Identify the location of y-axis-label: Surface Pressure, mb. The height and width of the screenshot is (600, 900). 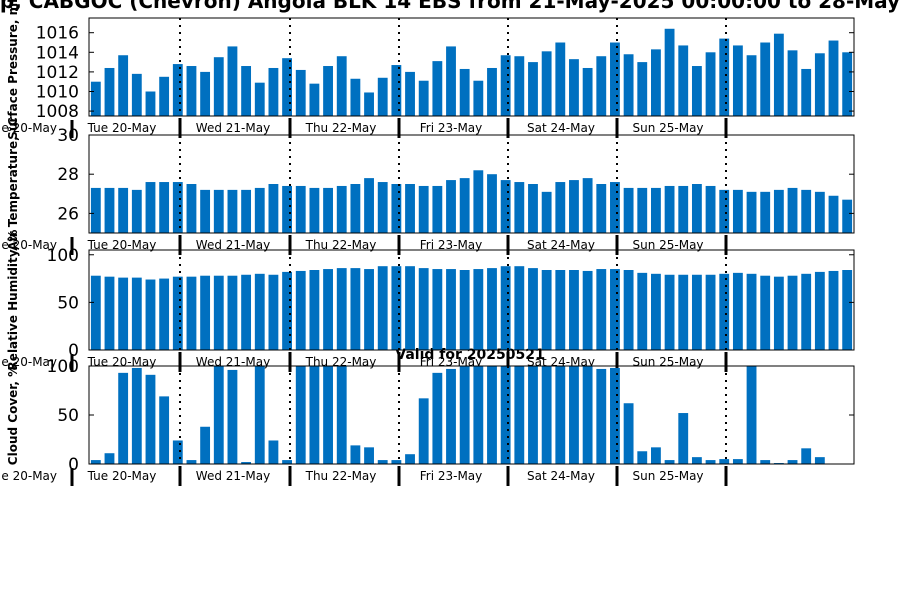
(13, 70).